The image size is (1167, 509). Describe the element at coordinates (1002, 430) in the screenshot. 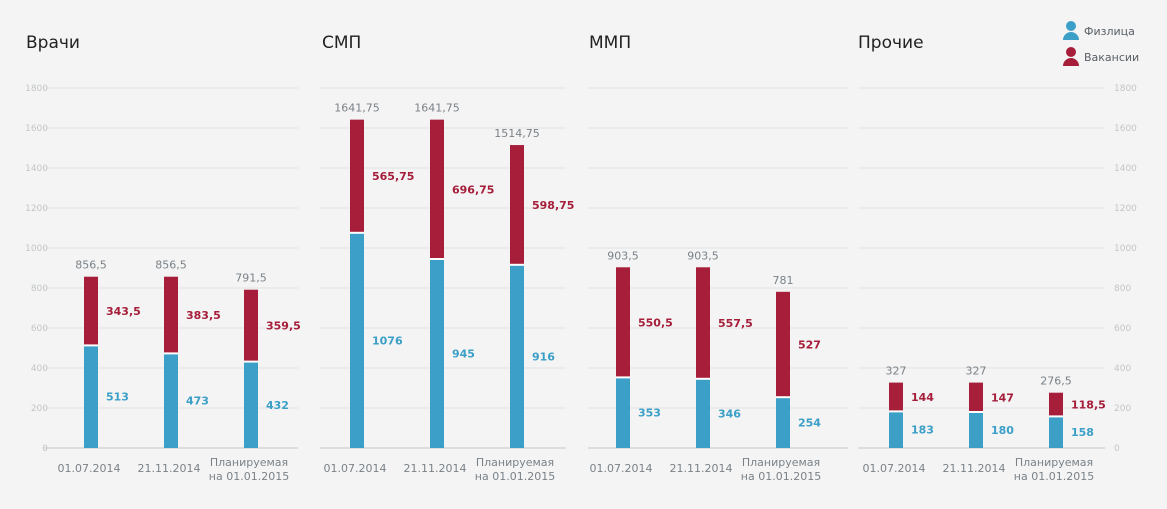

I see `filled-value-label: 180` at that location.